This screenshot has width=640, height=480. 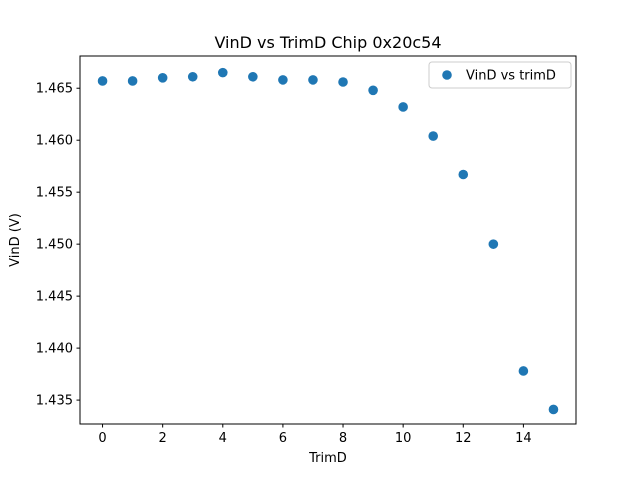 I want to click on y-tick-label: 1.455, so click(x=54, y=193).